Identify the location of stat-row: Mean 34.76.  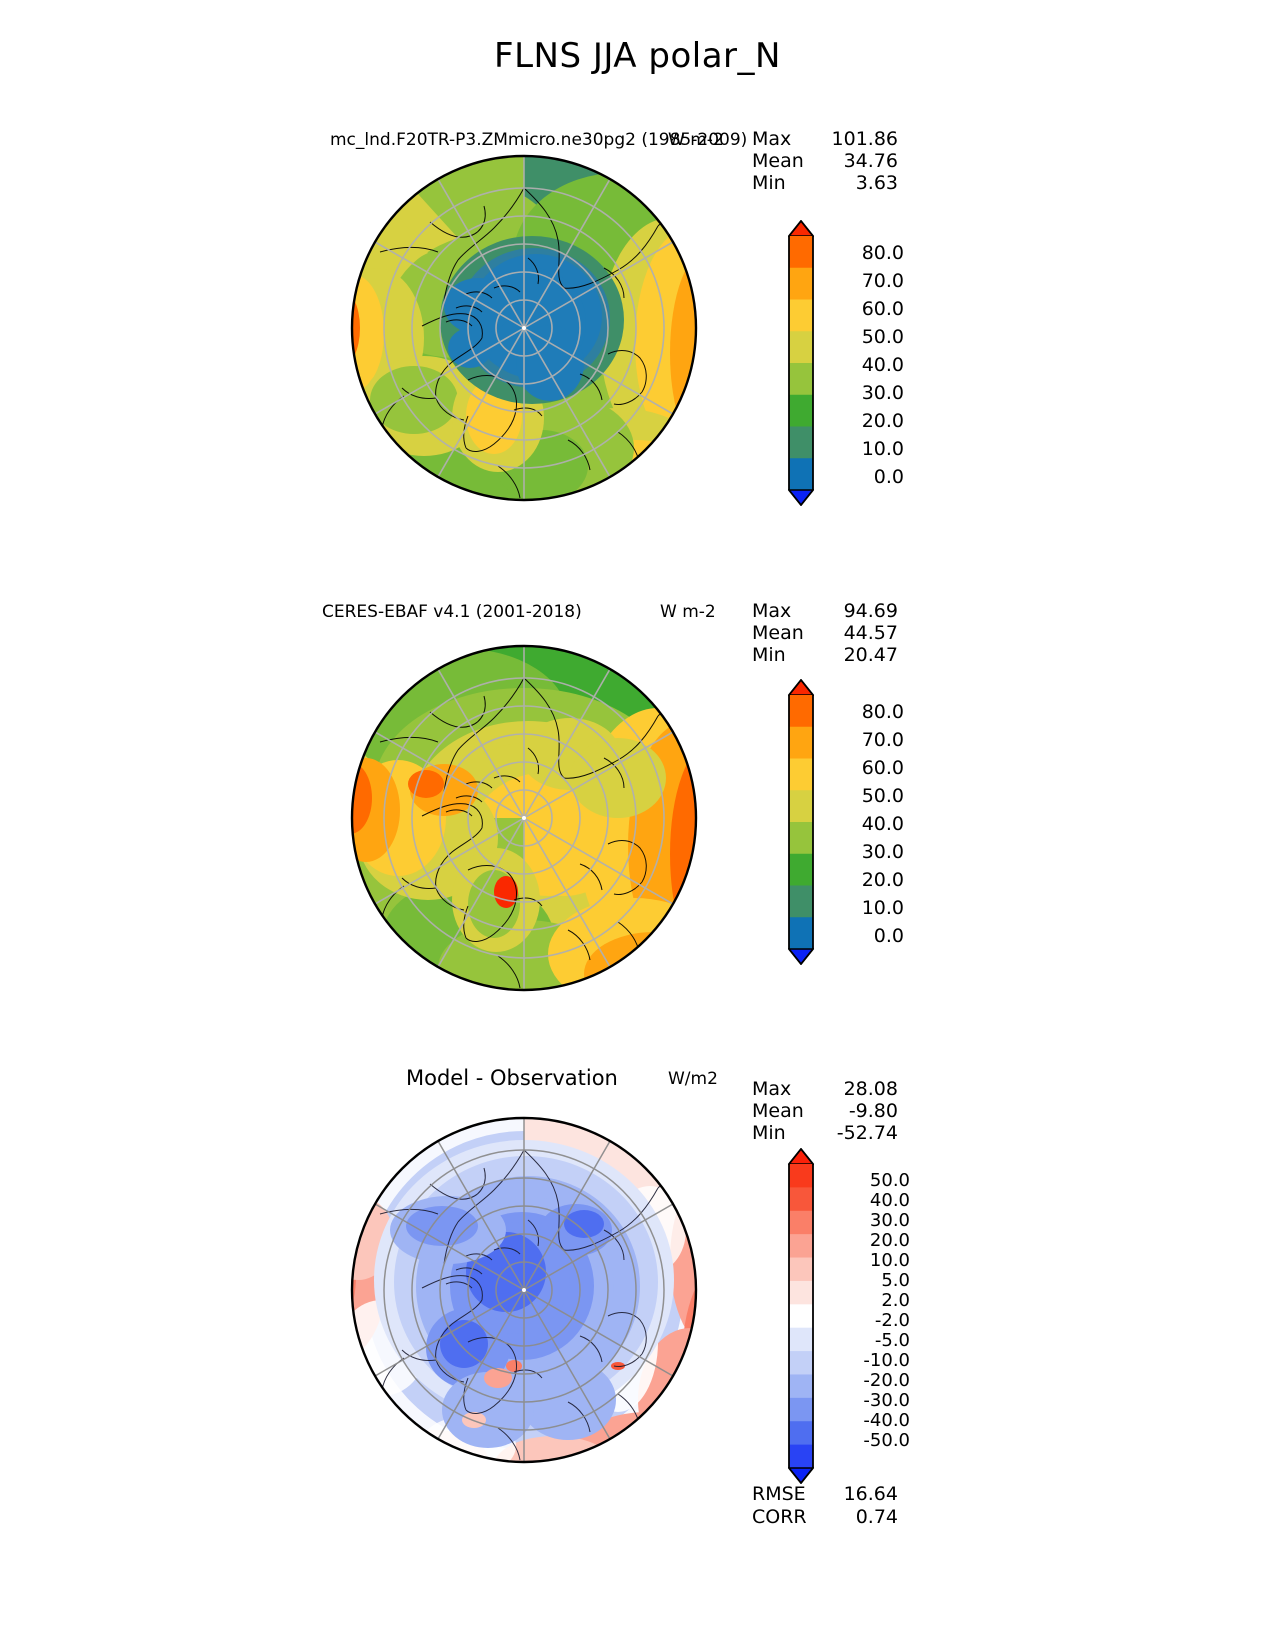
(825, 161).